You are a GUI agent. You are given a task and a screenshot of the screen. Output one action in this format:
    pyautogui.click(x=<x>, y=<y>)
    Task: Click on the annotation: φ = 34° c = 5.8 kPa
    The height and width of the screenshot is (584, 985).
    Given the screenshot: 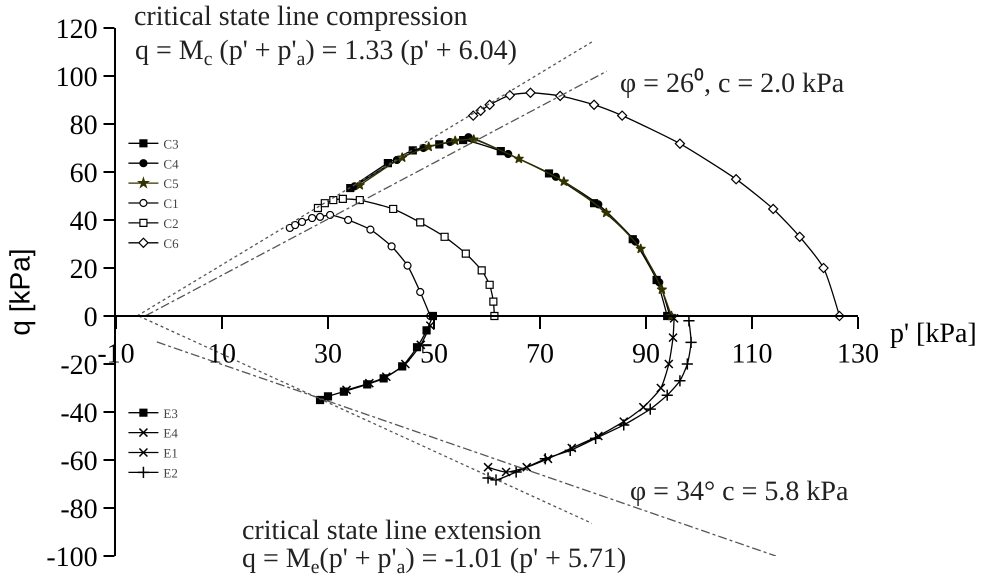 What is the action you would take?
    pyautogui.click(x=739, y=491)
    